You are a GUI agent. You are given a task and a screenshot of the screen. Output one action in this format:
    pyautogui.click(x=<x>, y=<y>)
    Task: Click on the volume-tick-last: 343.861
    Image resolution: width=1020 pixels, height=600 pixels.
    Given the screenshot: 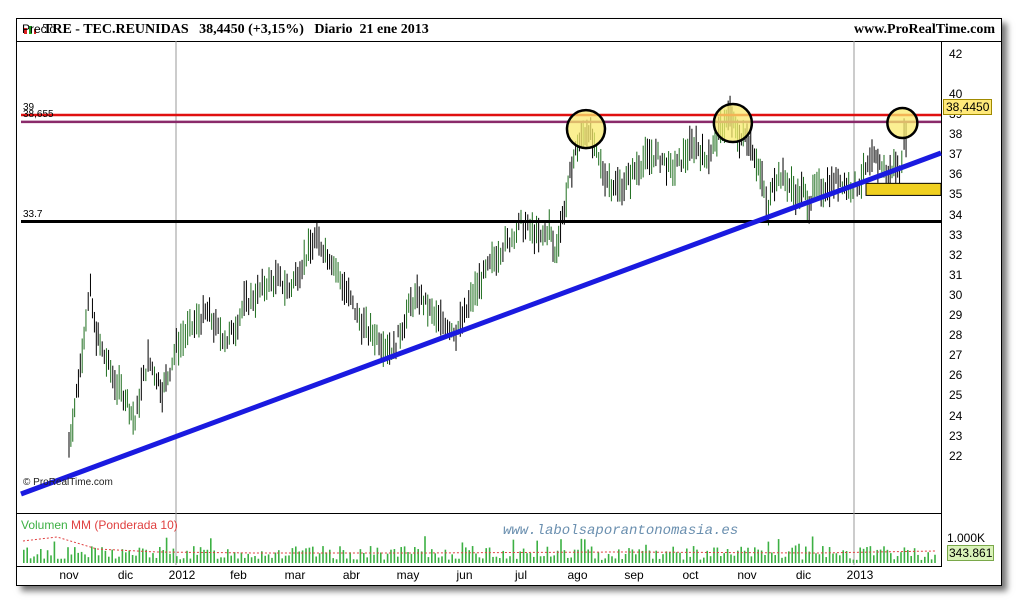 What is the action you would take?
    pyautogui.click(x=971, y=553)
    